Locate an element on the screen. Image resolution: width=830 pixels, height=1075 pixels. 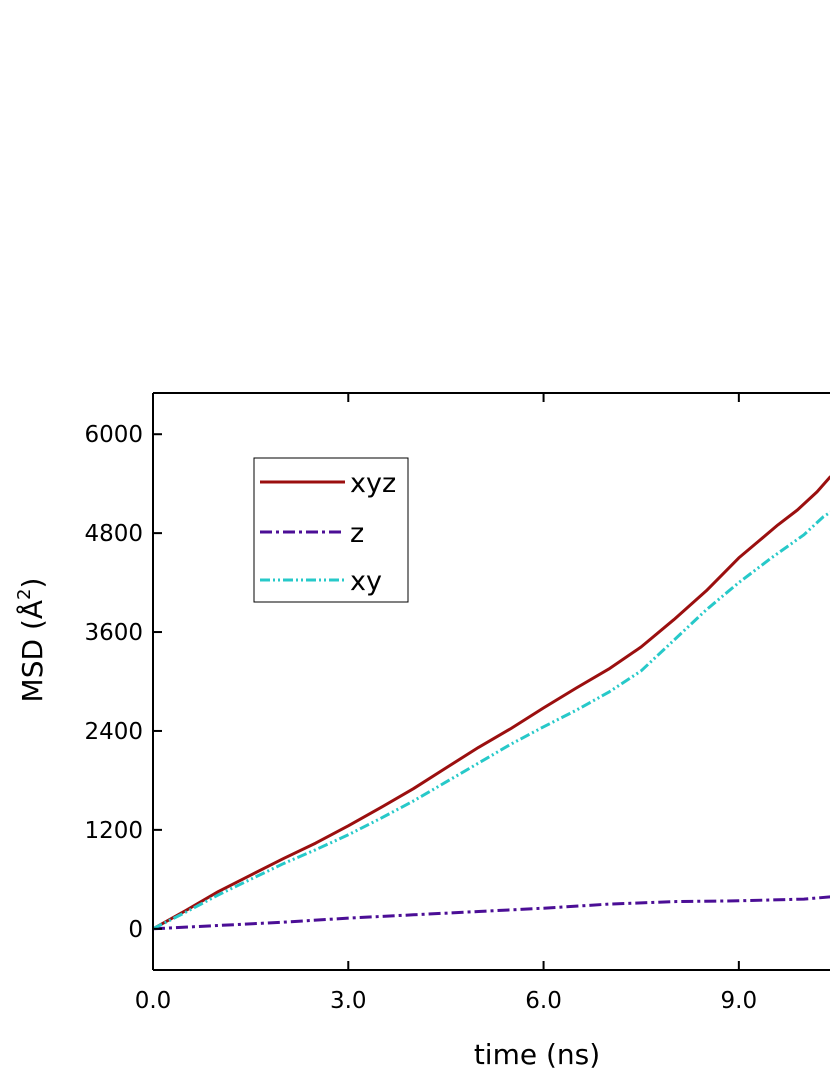
x-tick-label: 3.0 is located at coordinates (348, 1001).